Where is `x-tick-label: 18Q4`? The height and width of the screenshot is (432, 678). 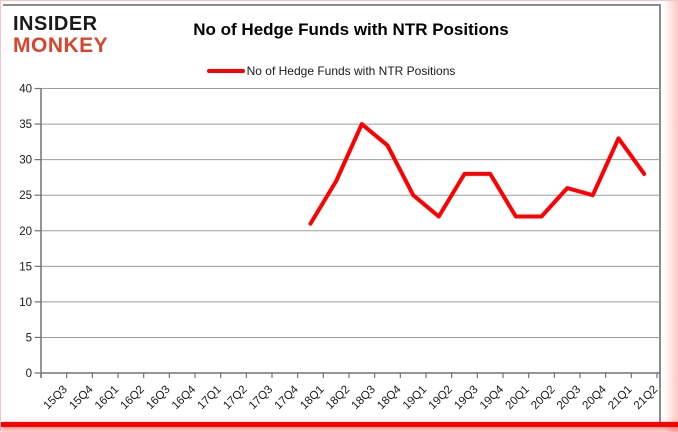 x-tick-label: 18Q4 is located at coordinates (389, 397).